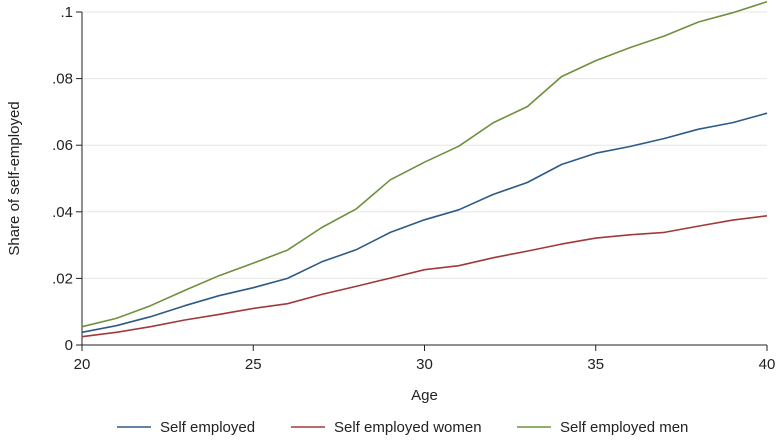 The height and width of the screenshot is (442, 777). What do you see at coordinates (424, 395) in the screenshot?
I see `x-axis-title: Age` at bounding box center [424, 395].